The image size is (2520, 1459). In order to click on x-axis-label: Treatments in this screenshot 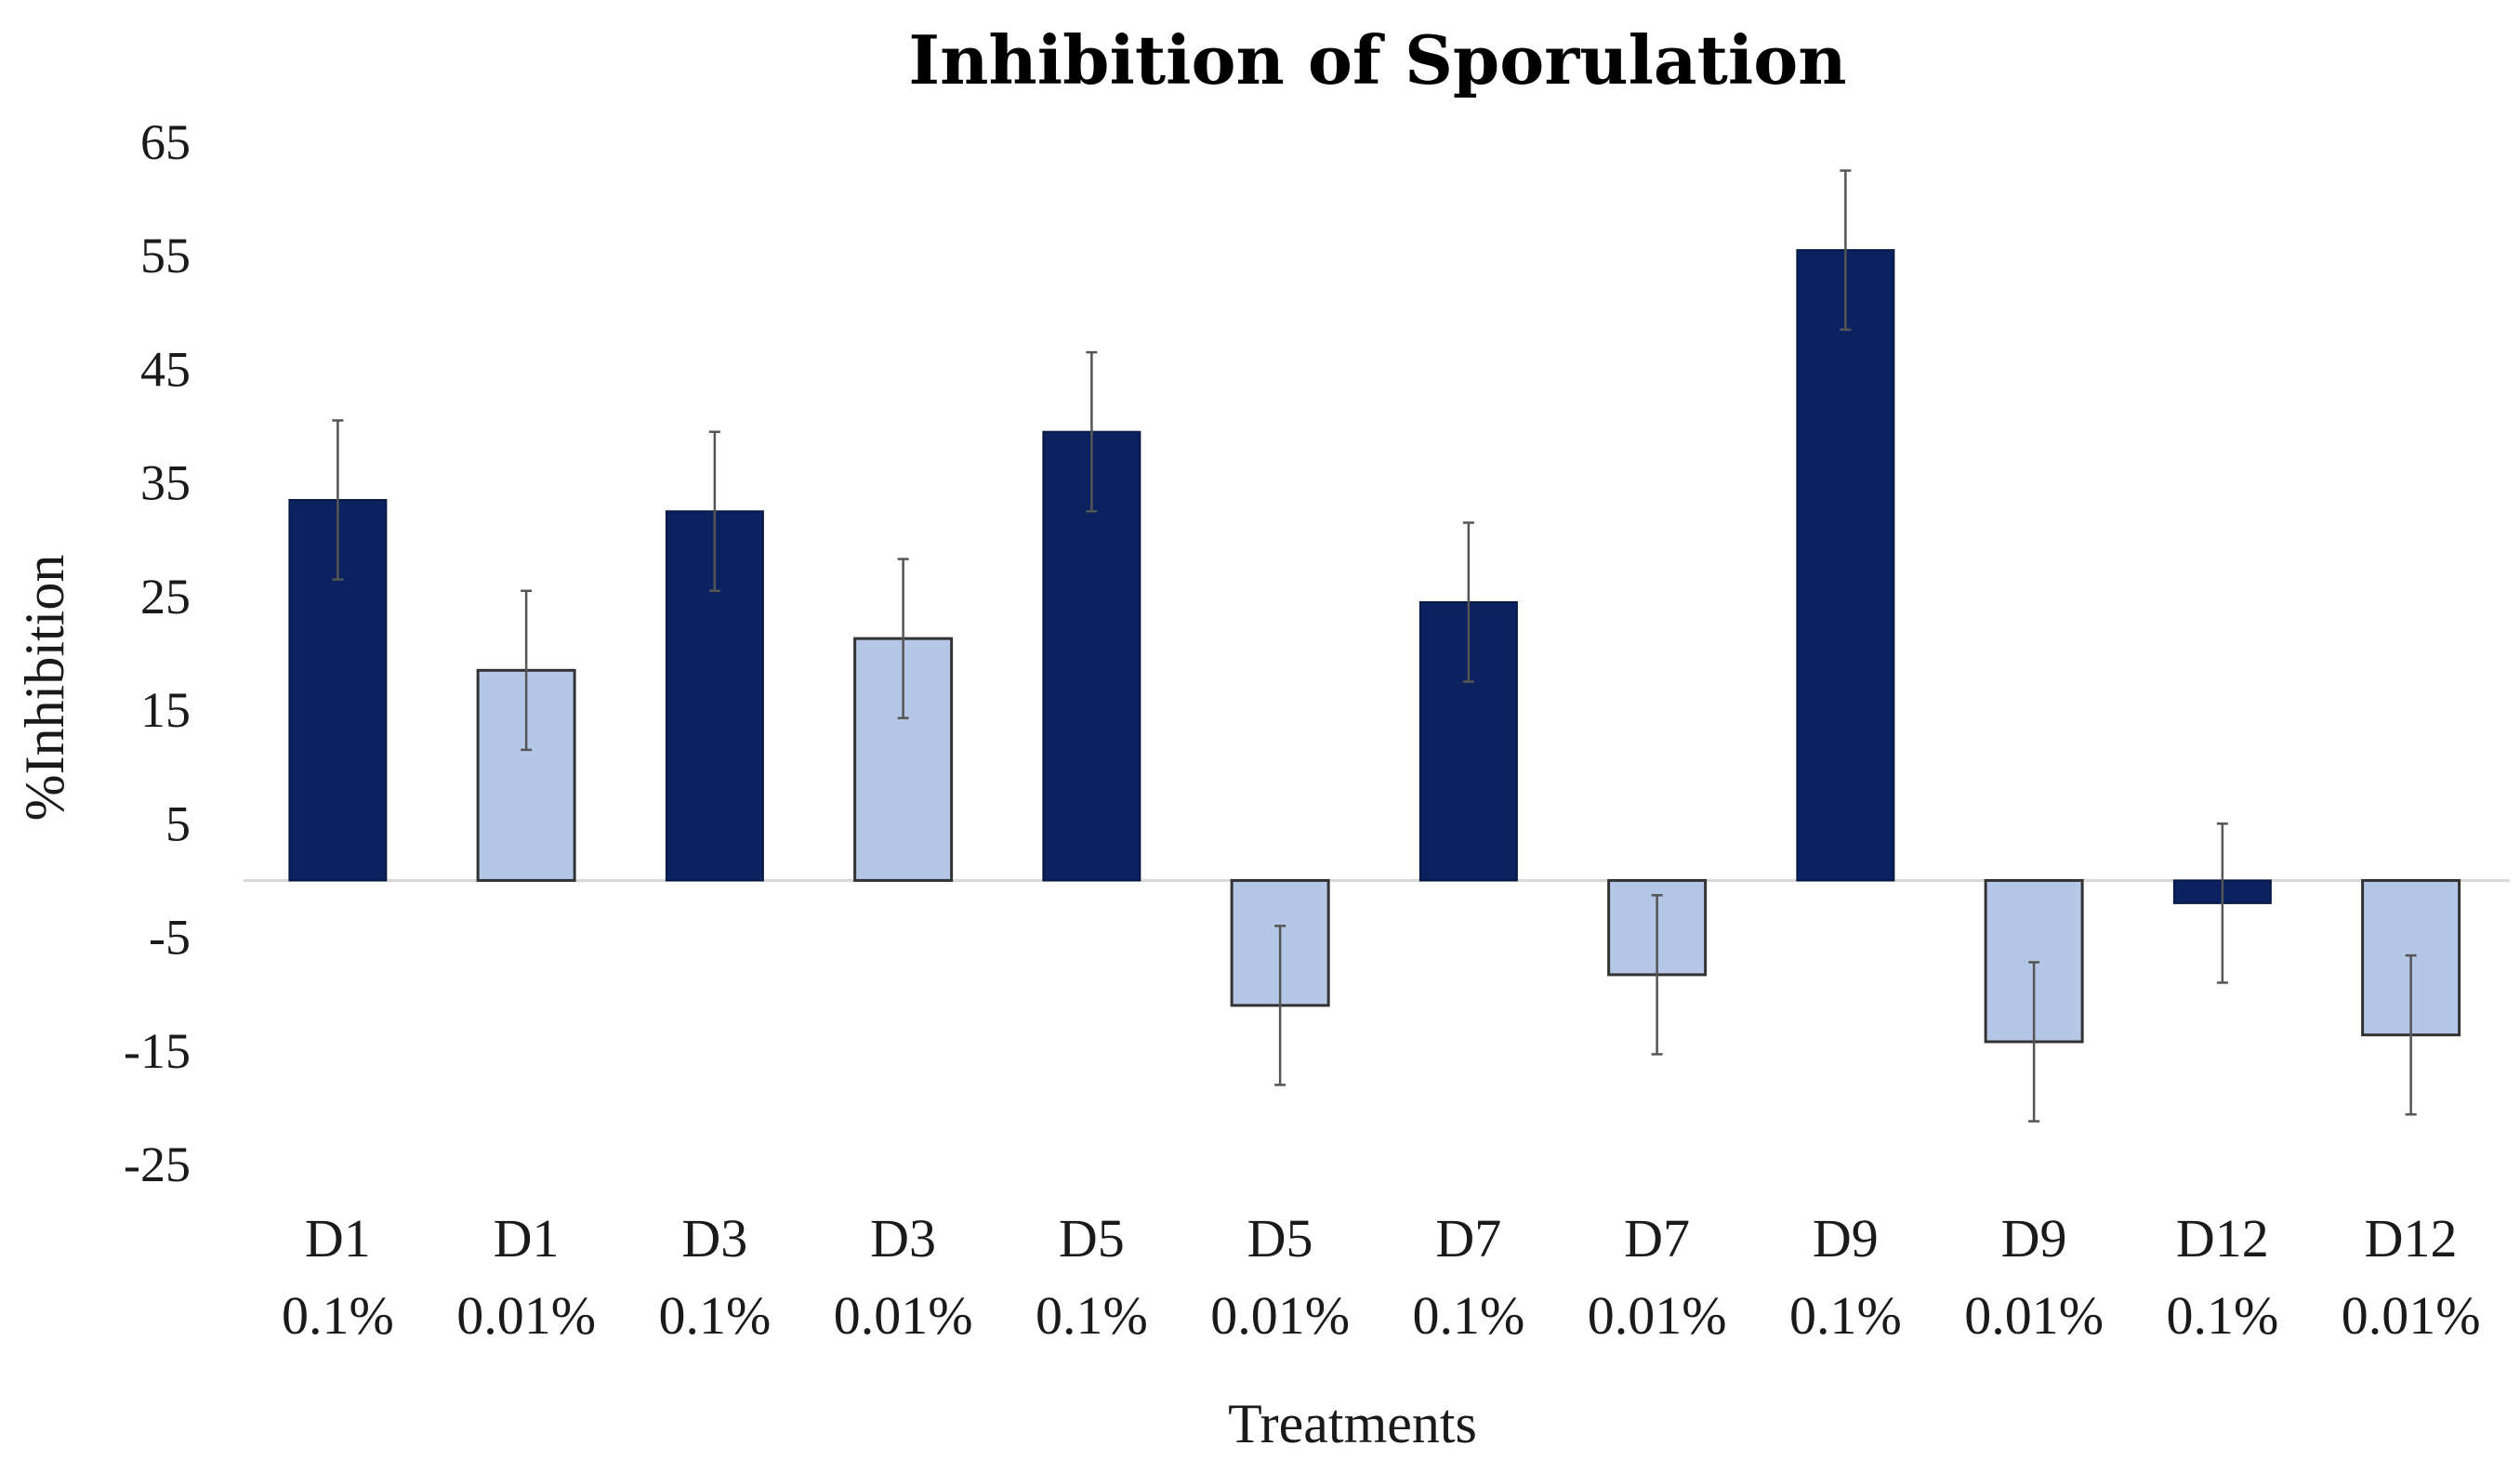, I will do `click(1352, 1424)`.